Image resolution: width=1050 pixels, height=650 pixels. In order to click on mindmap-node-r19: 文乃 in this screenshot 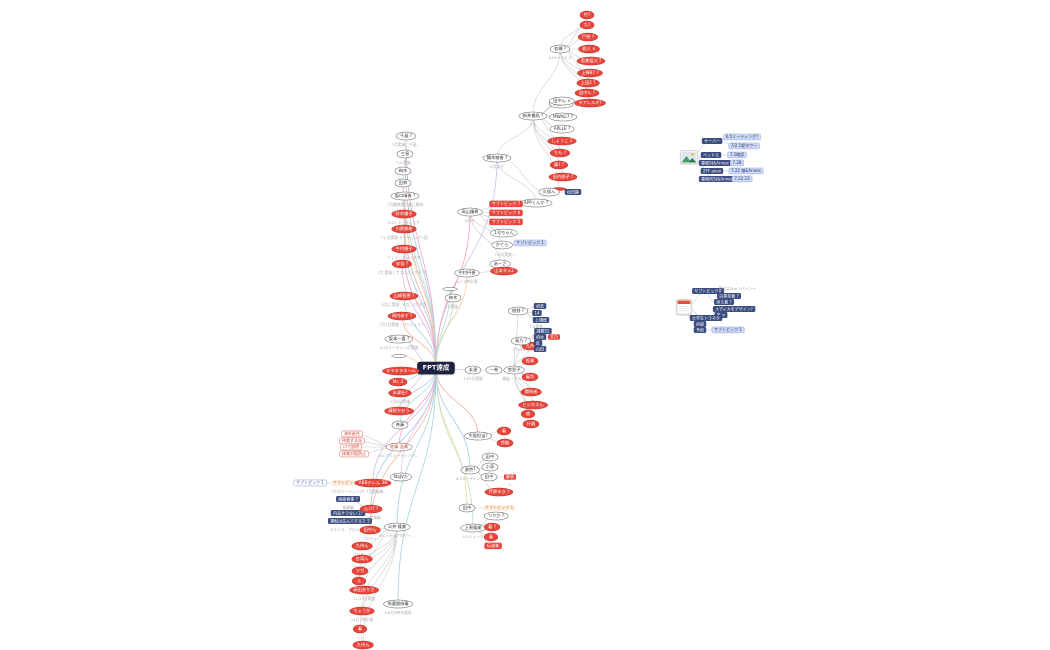, I will do `click(554, 337)`.